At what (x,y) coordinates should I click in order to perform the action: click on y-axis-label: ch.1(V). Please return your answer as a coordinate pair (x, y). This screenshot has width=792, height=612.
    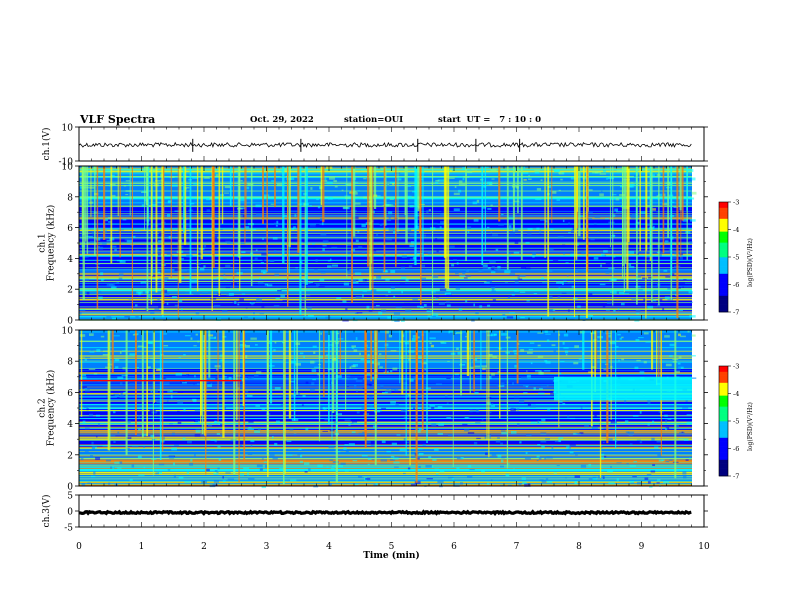
    Looking at the image, I should click on (46, 144).